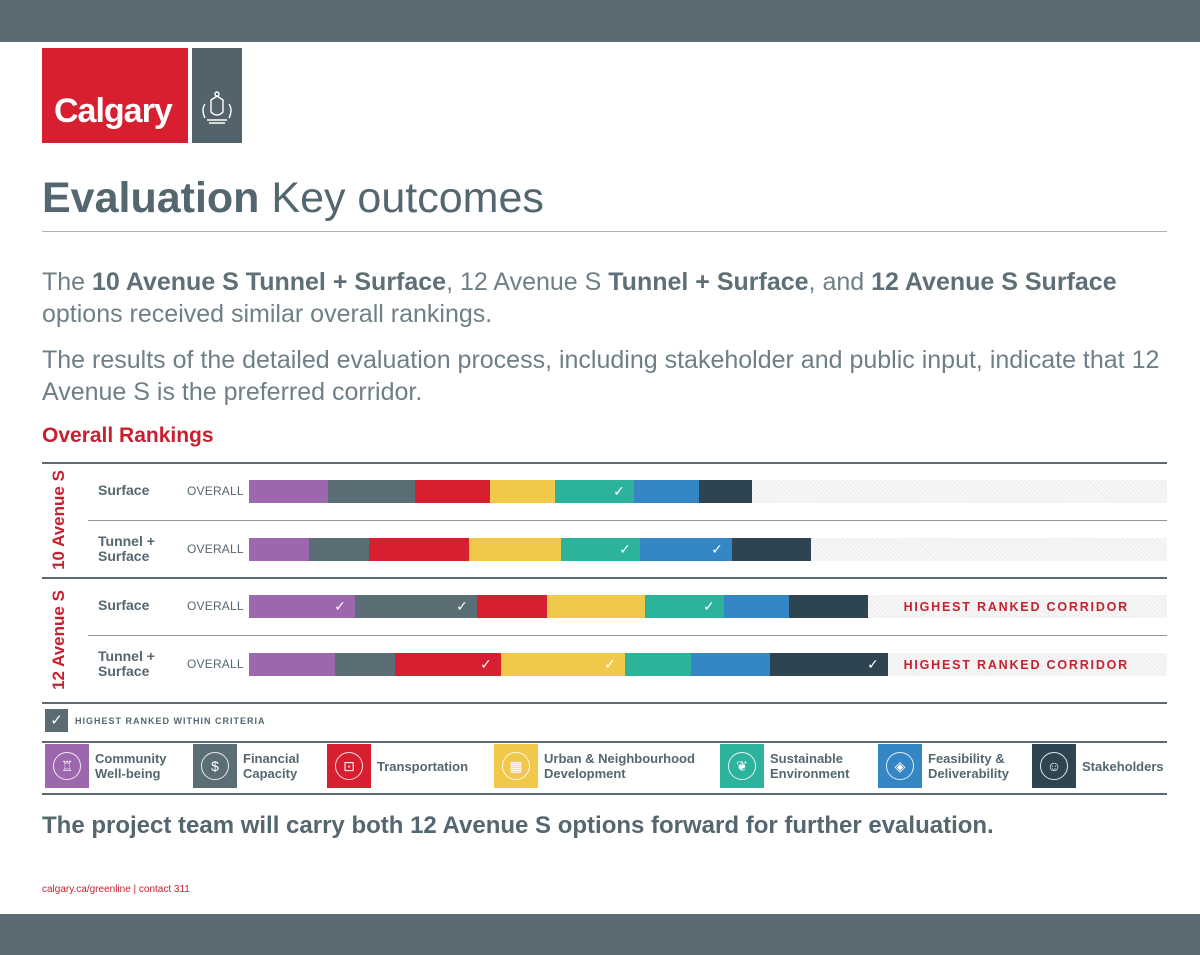 The height and width of the screenshot is (955, 1200). I want to click on legend-item-community: ♖ Community Well-being, so click(106, 766).